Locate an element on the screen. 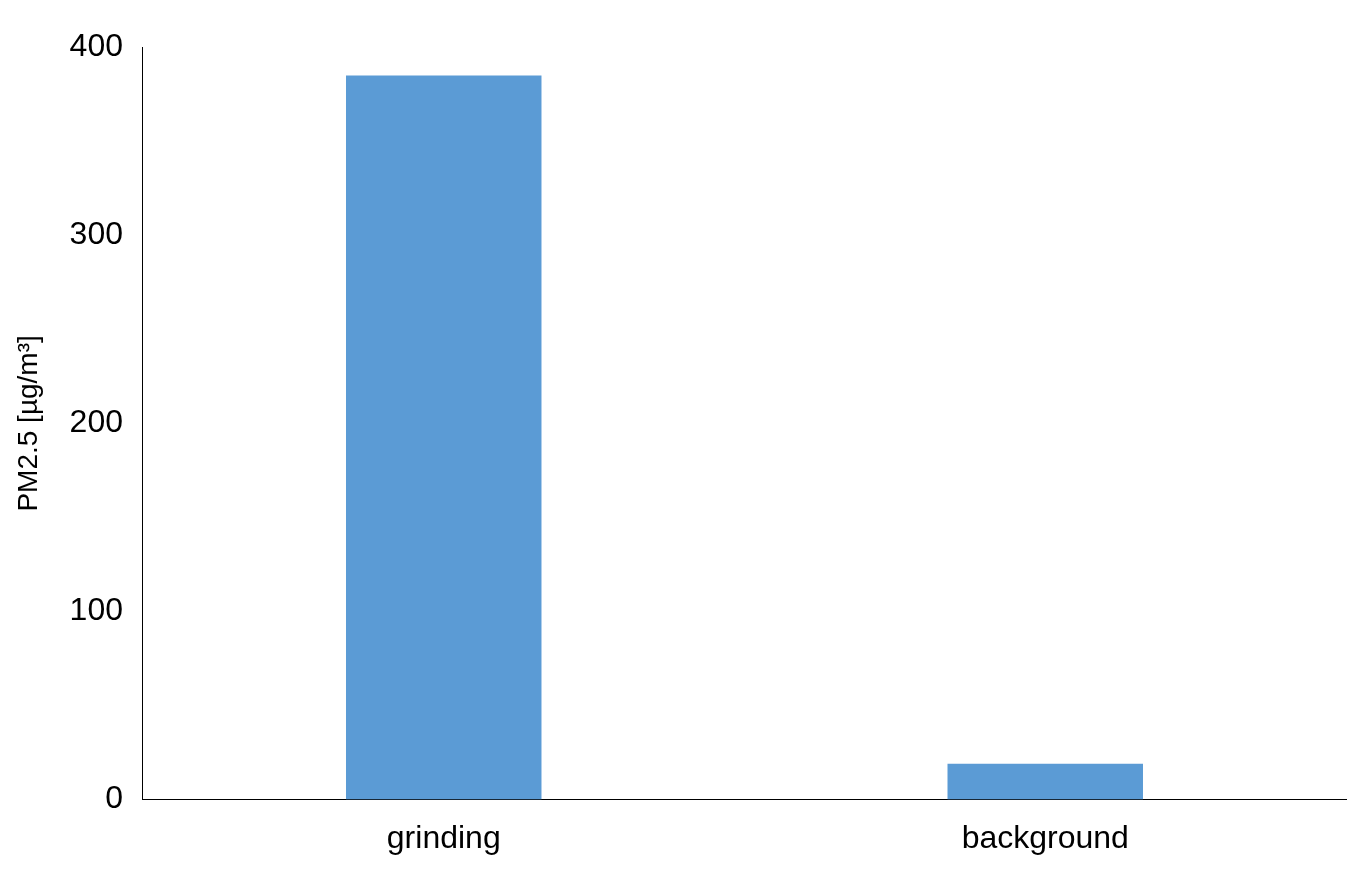  x-tick-label: grinding is located at coordinates (443, 836).